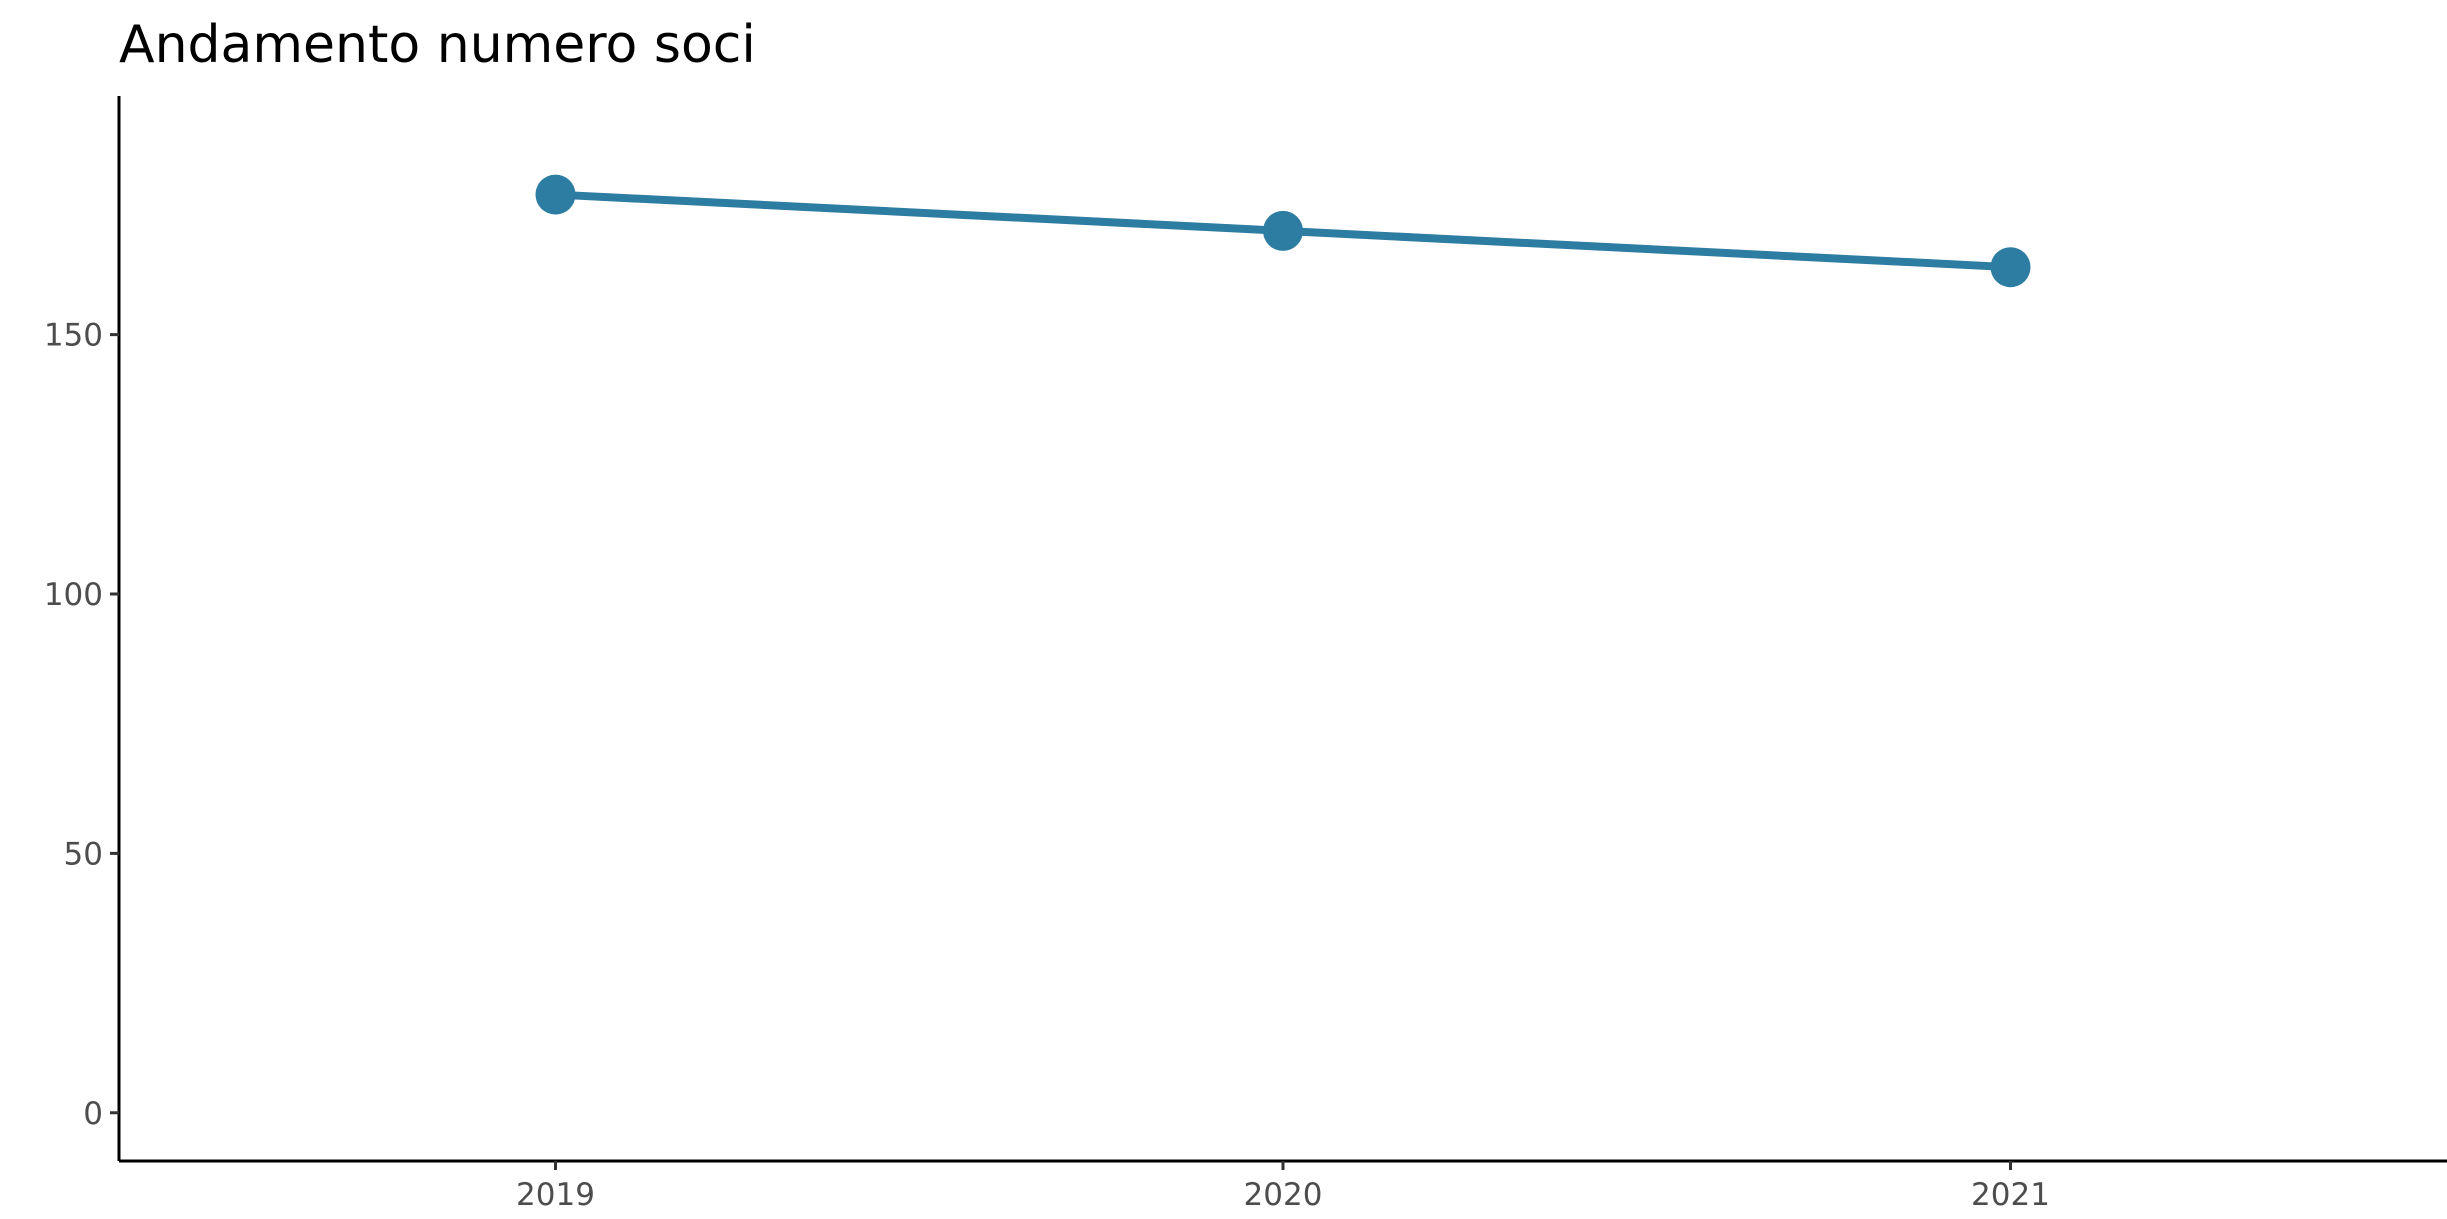  I want to click on x-tick-label: 2019, so click(555, 1195).